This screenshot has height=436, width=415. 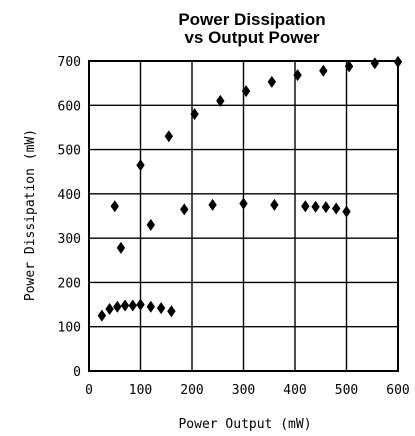 What do you see at coordinates (77, 372) in the screenshot?
I see `y-tick-label: 0` at bounding box center [77, 372].